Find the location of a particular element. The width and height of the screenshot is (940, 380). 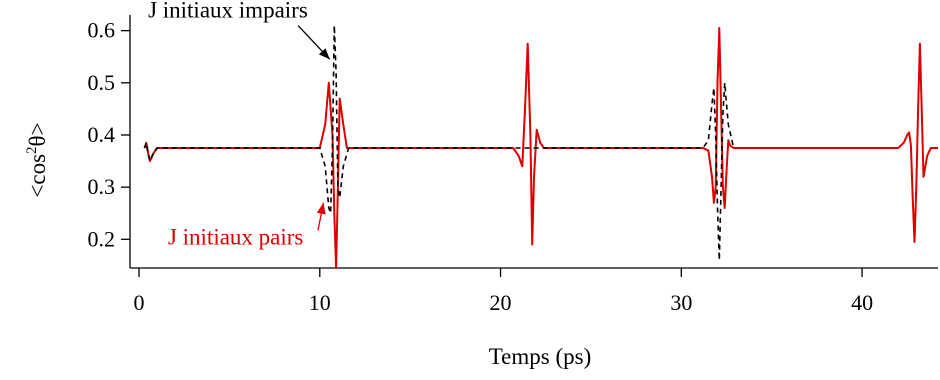

y-tick-label: 0.2 is located at coordinates (102, 238).